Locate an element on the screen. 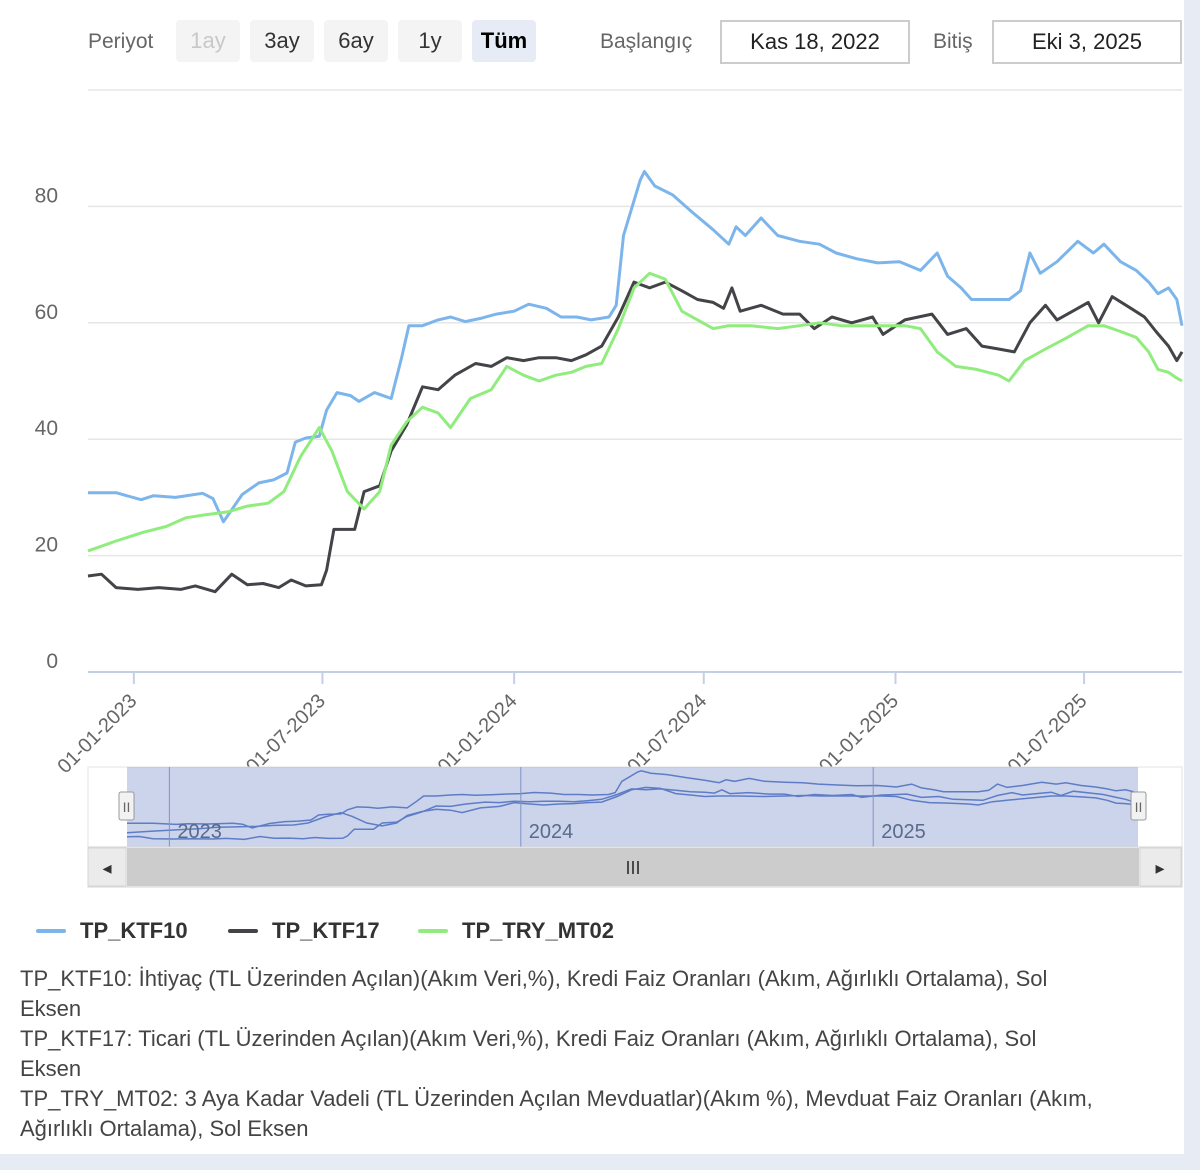 This screenshot has width=1200, height=1170. y-axis: 0 20 40 60 80 is located at coordinates (46, 428).